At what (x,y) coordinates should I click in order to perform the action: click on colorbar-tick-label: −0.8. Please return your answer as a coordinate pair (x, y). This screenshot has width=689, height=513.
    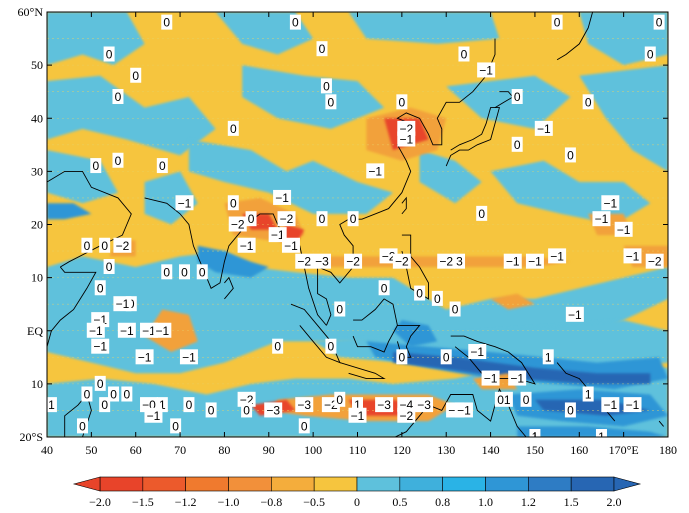
    Looking at the image, I should click on (271, 502).